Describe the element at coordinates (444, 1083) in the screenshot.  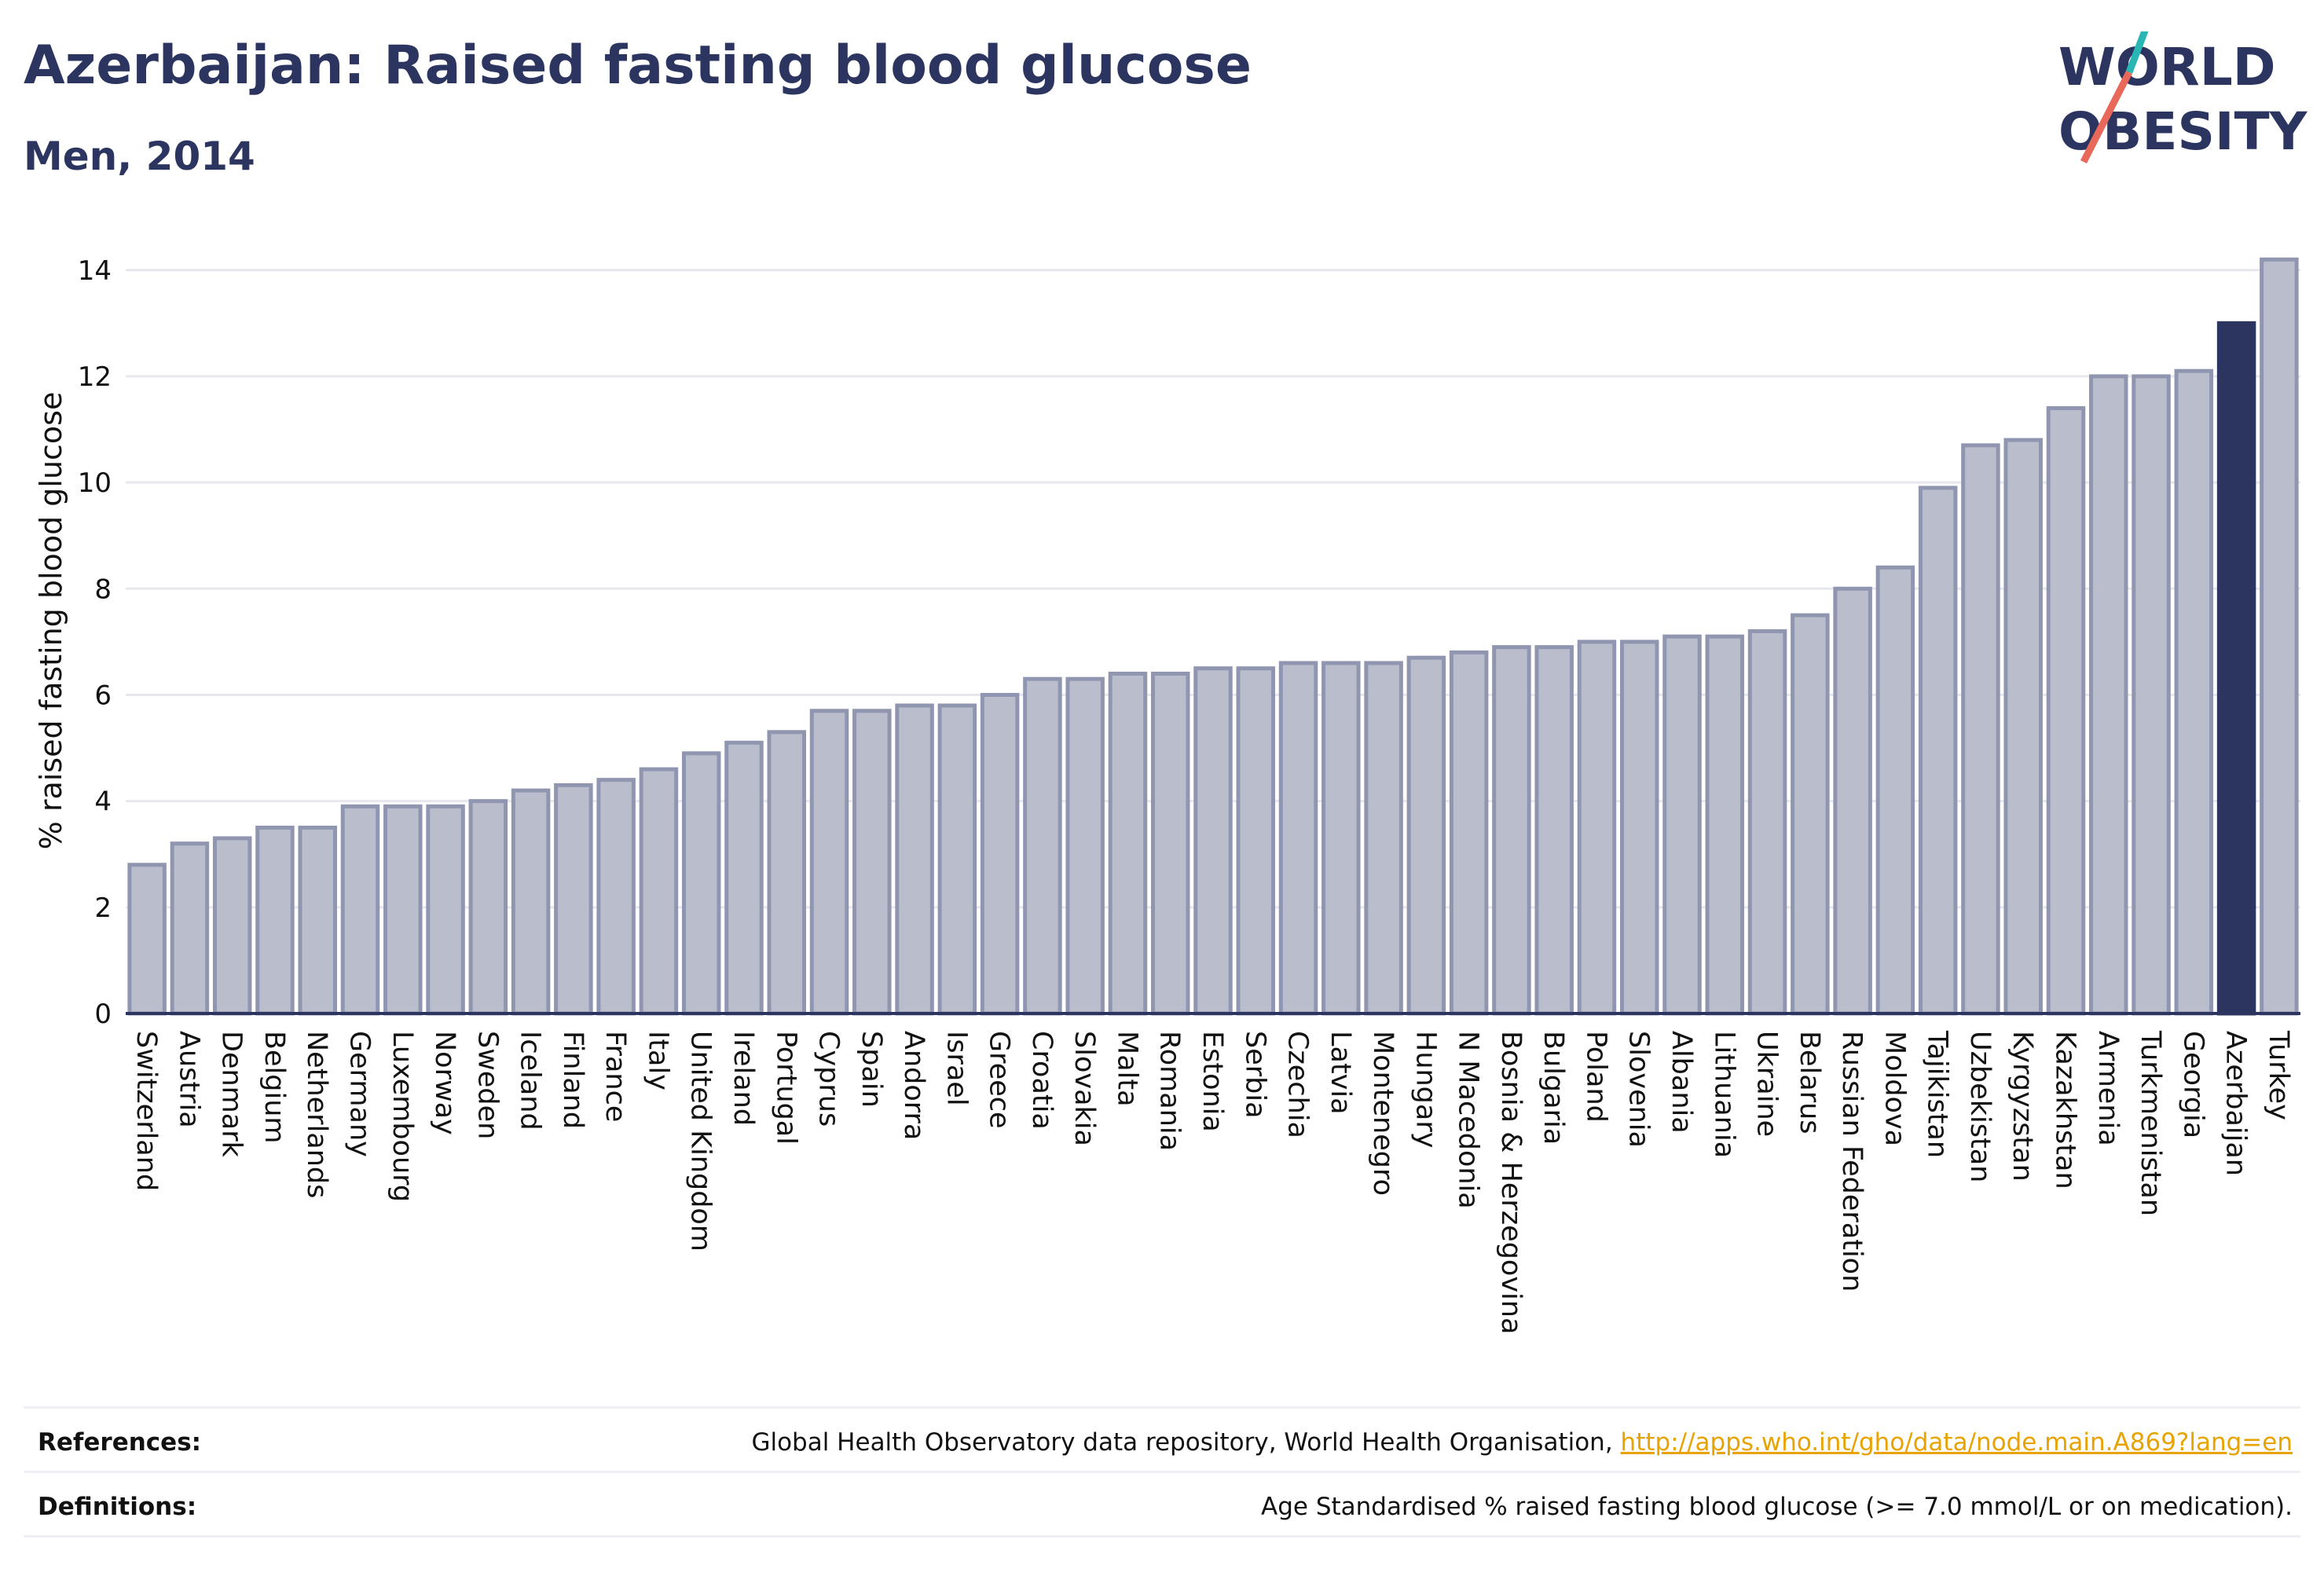
I see `x-tick-label: Norway` at that location.